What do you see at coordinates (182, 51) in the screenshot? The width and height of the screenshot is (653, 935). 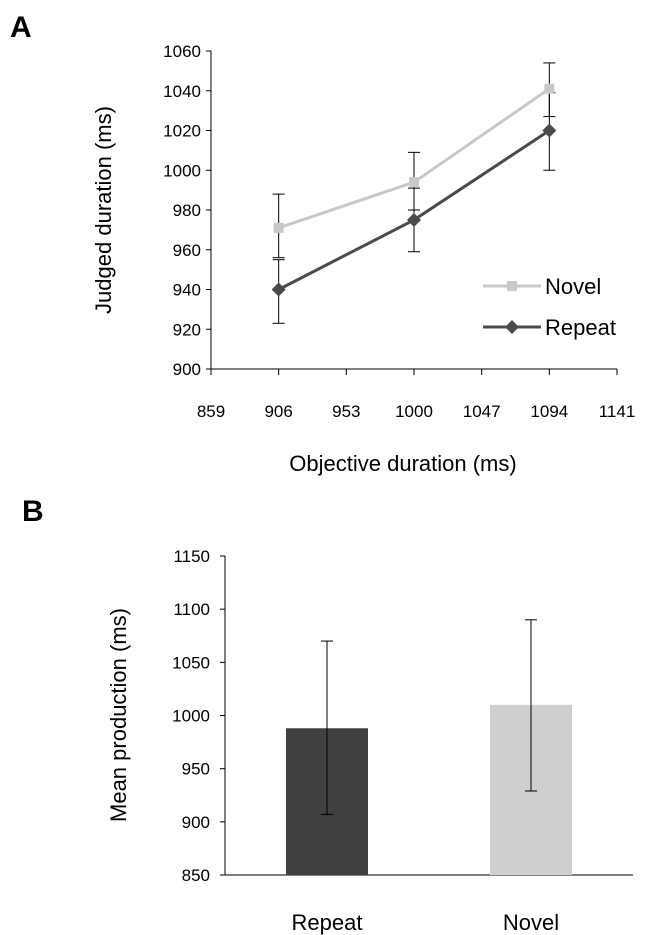 I see `y-tick-label: 1060` at bounding box center [182, 51].